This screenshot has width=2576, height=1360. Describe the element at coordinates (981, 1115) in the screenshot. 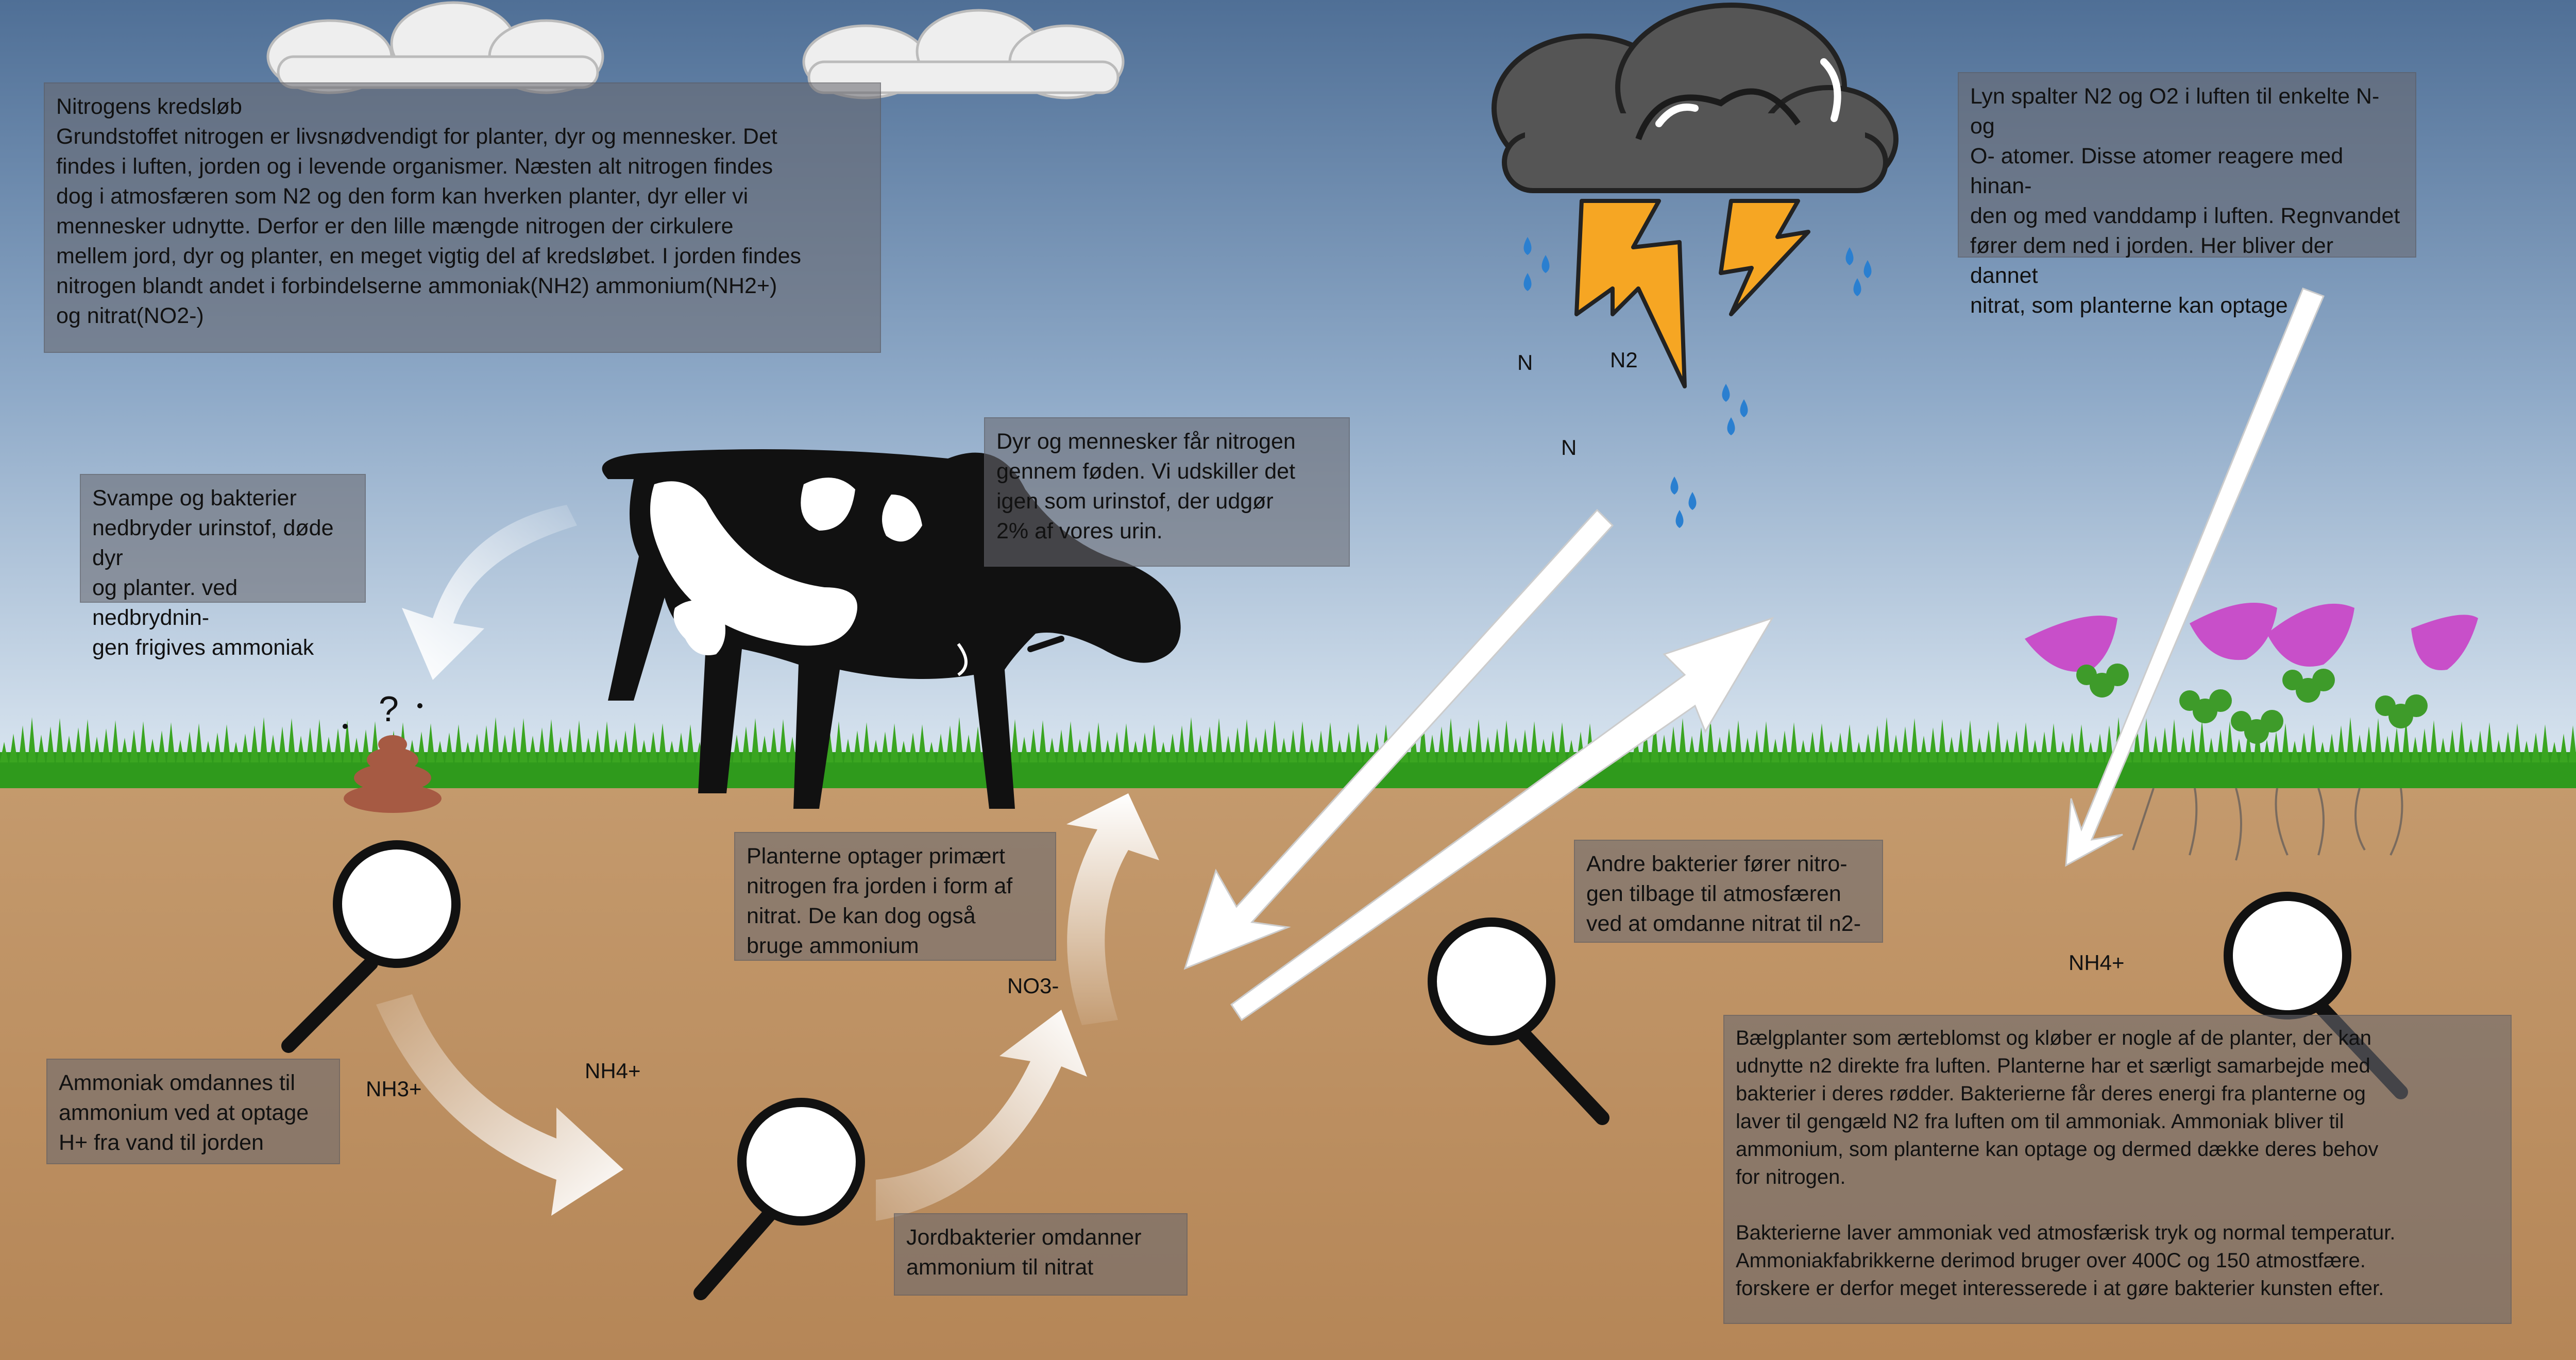

I see `arrow-nh4-to-no3` at that location.